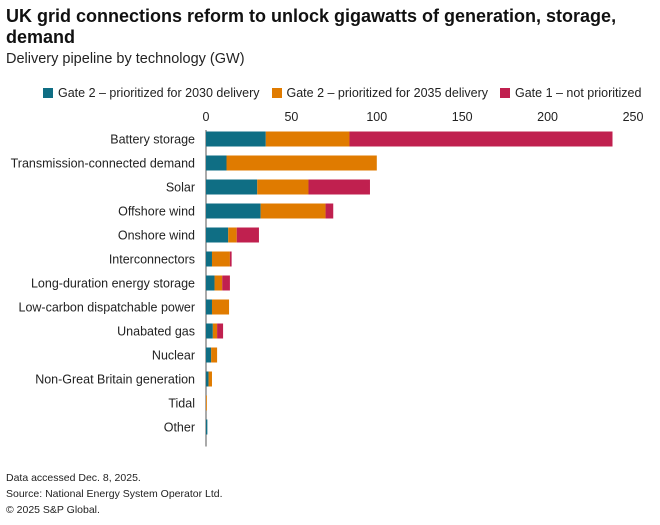 Image resolution: width=660 pixels, height=525 pixels. I want to click on legend-swatch-gate2-2030, so click(48, 93).